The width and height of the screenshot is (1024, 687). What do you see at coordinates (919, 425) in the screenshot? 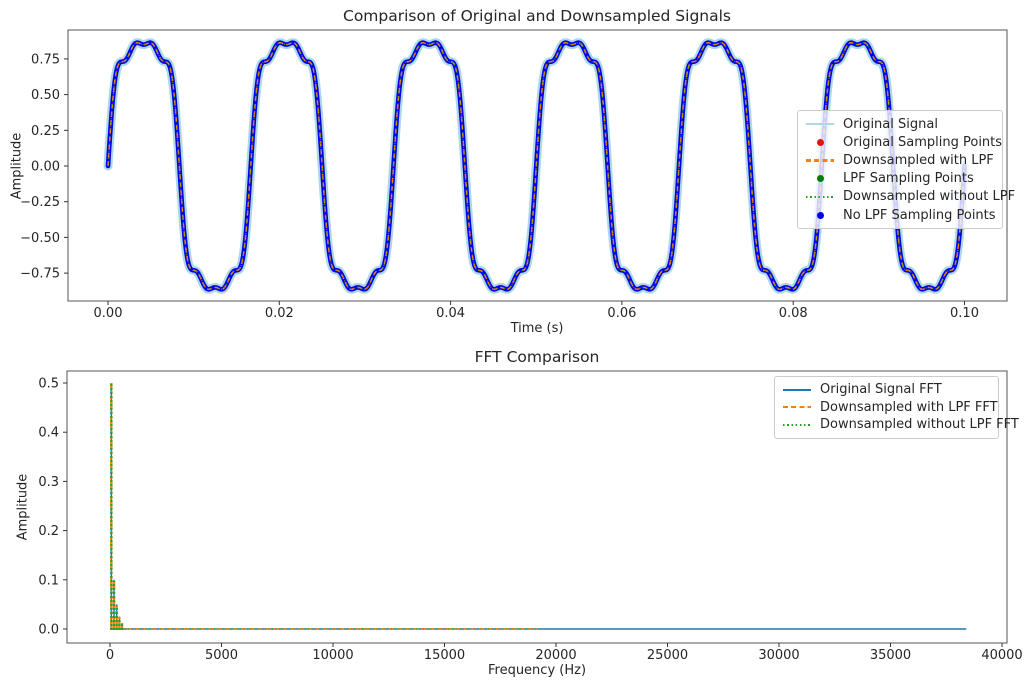
I see `legend-label: Downsampled without LPF FFT` at bounding box center [919, 425].